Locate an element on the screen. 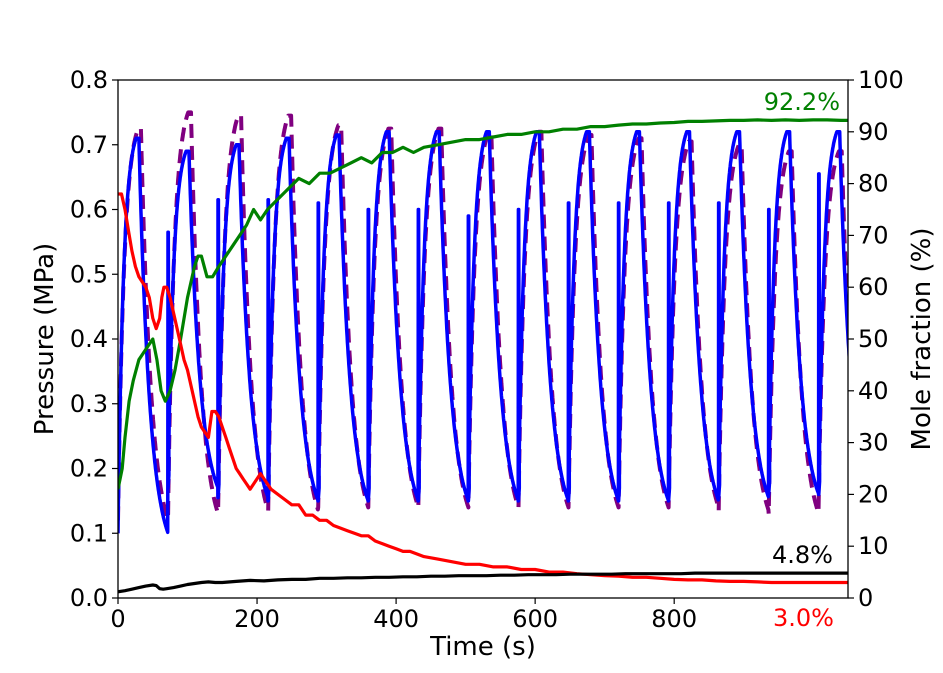 The height and width of the screenshot is (673, 943). y-left-tick-label: 0.8 is located at coordinates (89, 80).